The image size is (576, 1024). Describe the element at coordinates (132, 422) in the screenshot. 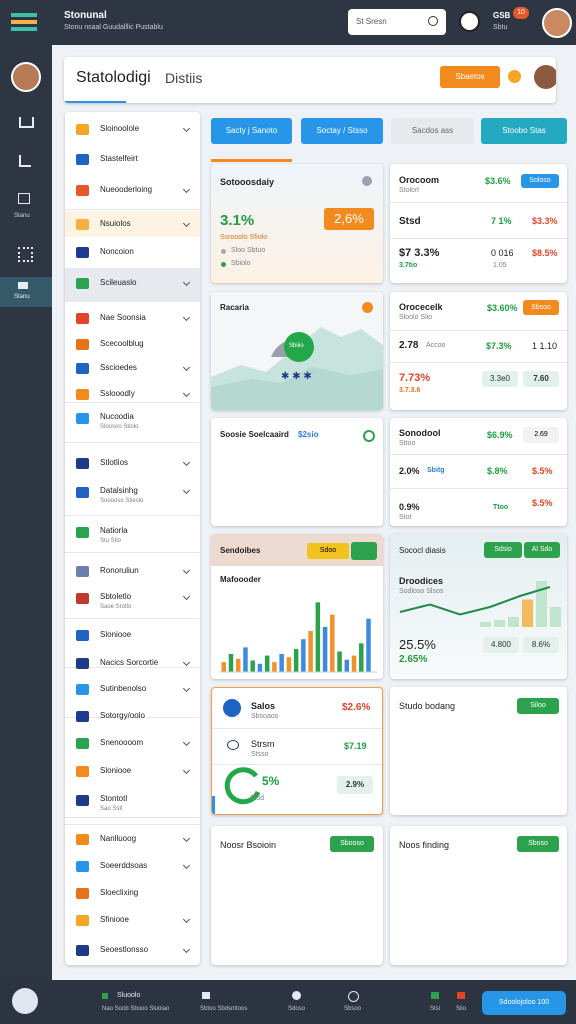

I see `nav-item: Nucoodia Sloosoo Stiolo` at that location.